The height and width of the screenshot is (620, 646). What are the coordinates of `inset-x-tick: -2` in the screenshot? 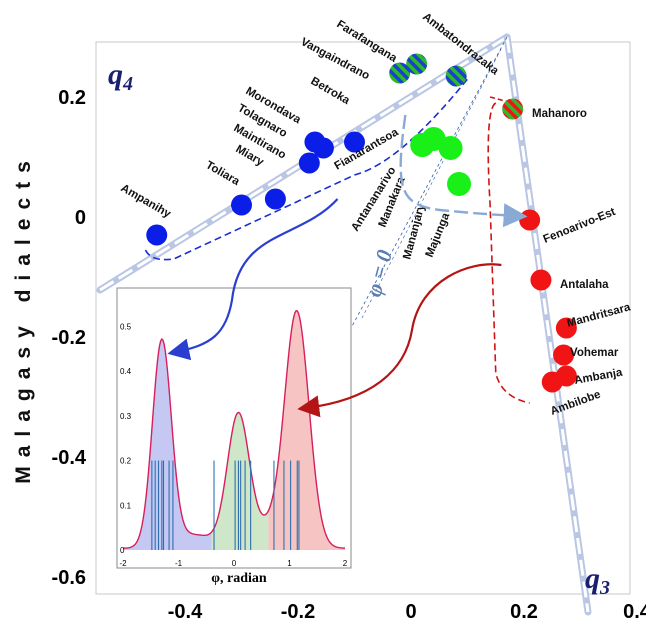 It's located at (123, 563).